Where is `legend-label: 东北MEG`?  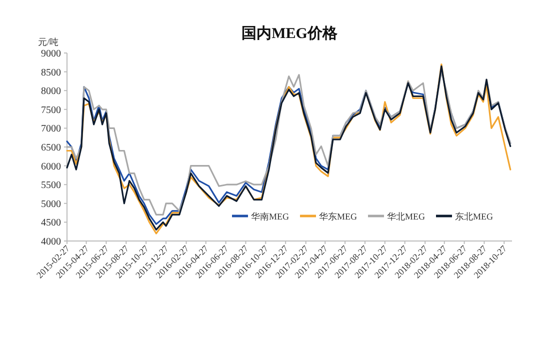 legend-label: 东北MEG is located at coordinates (474, 217).